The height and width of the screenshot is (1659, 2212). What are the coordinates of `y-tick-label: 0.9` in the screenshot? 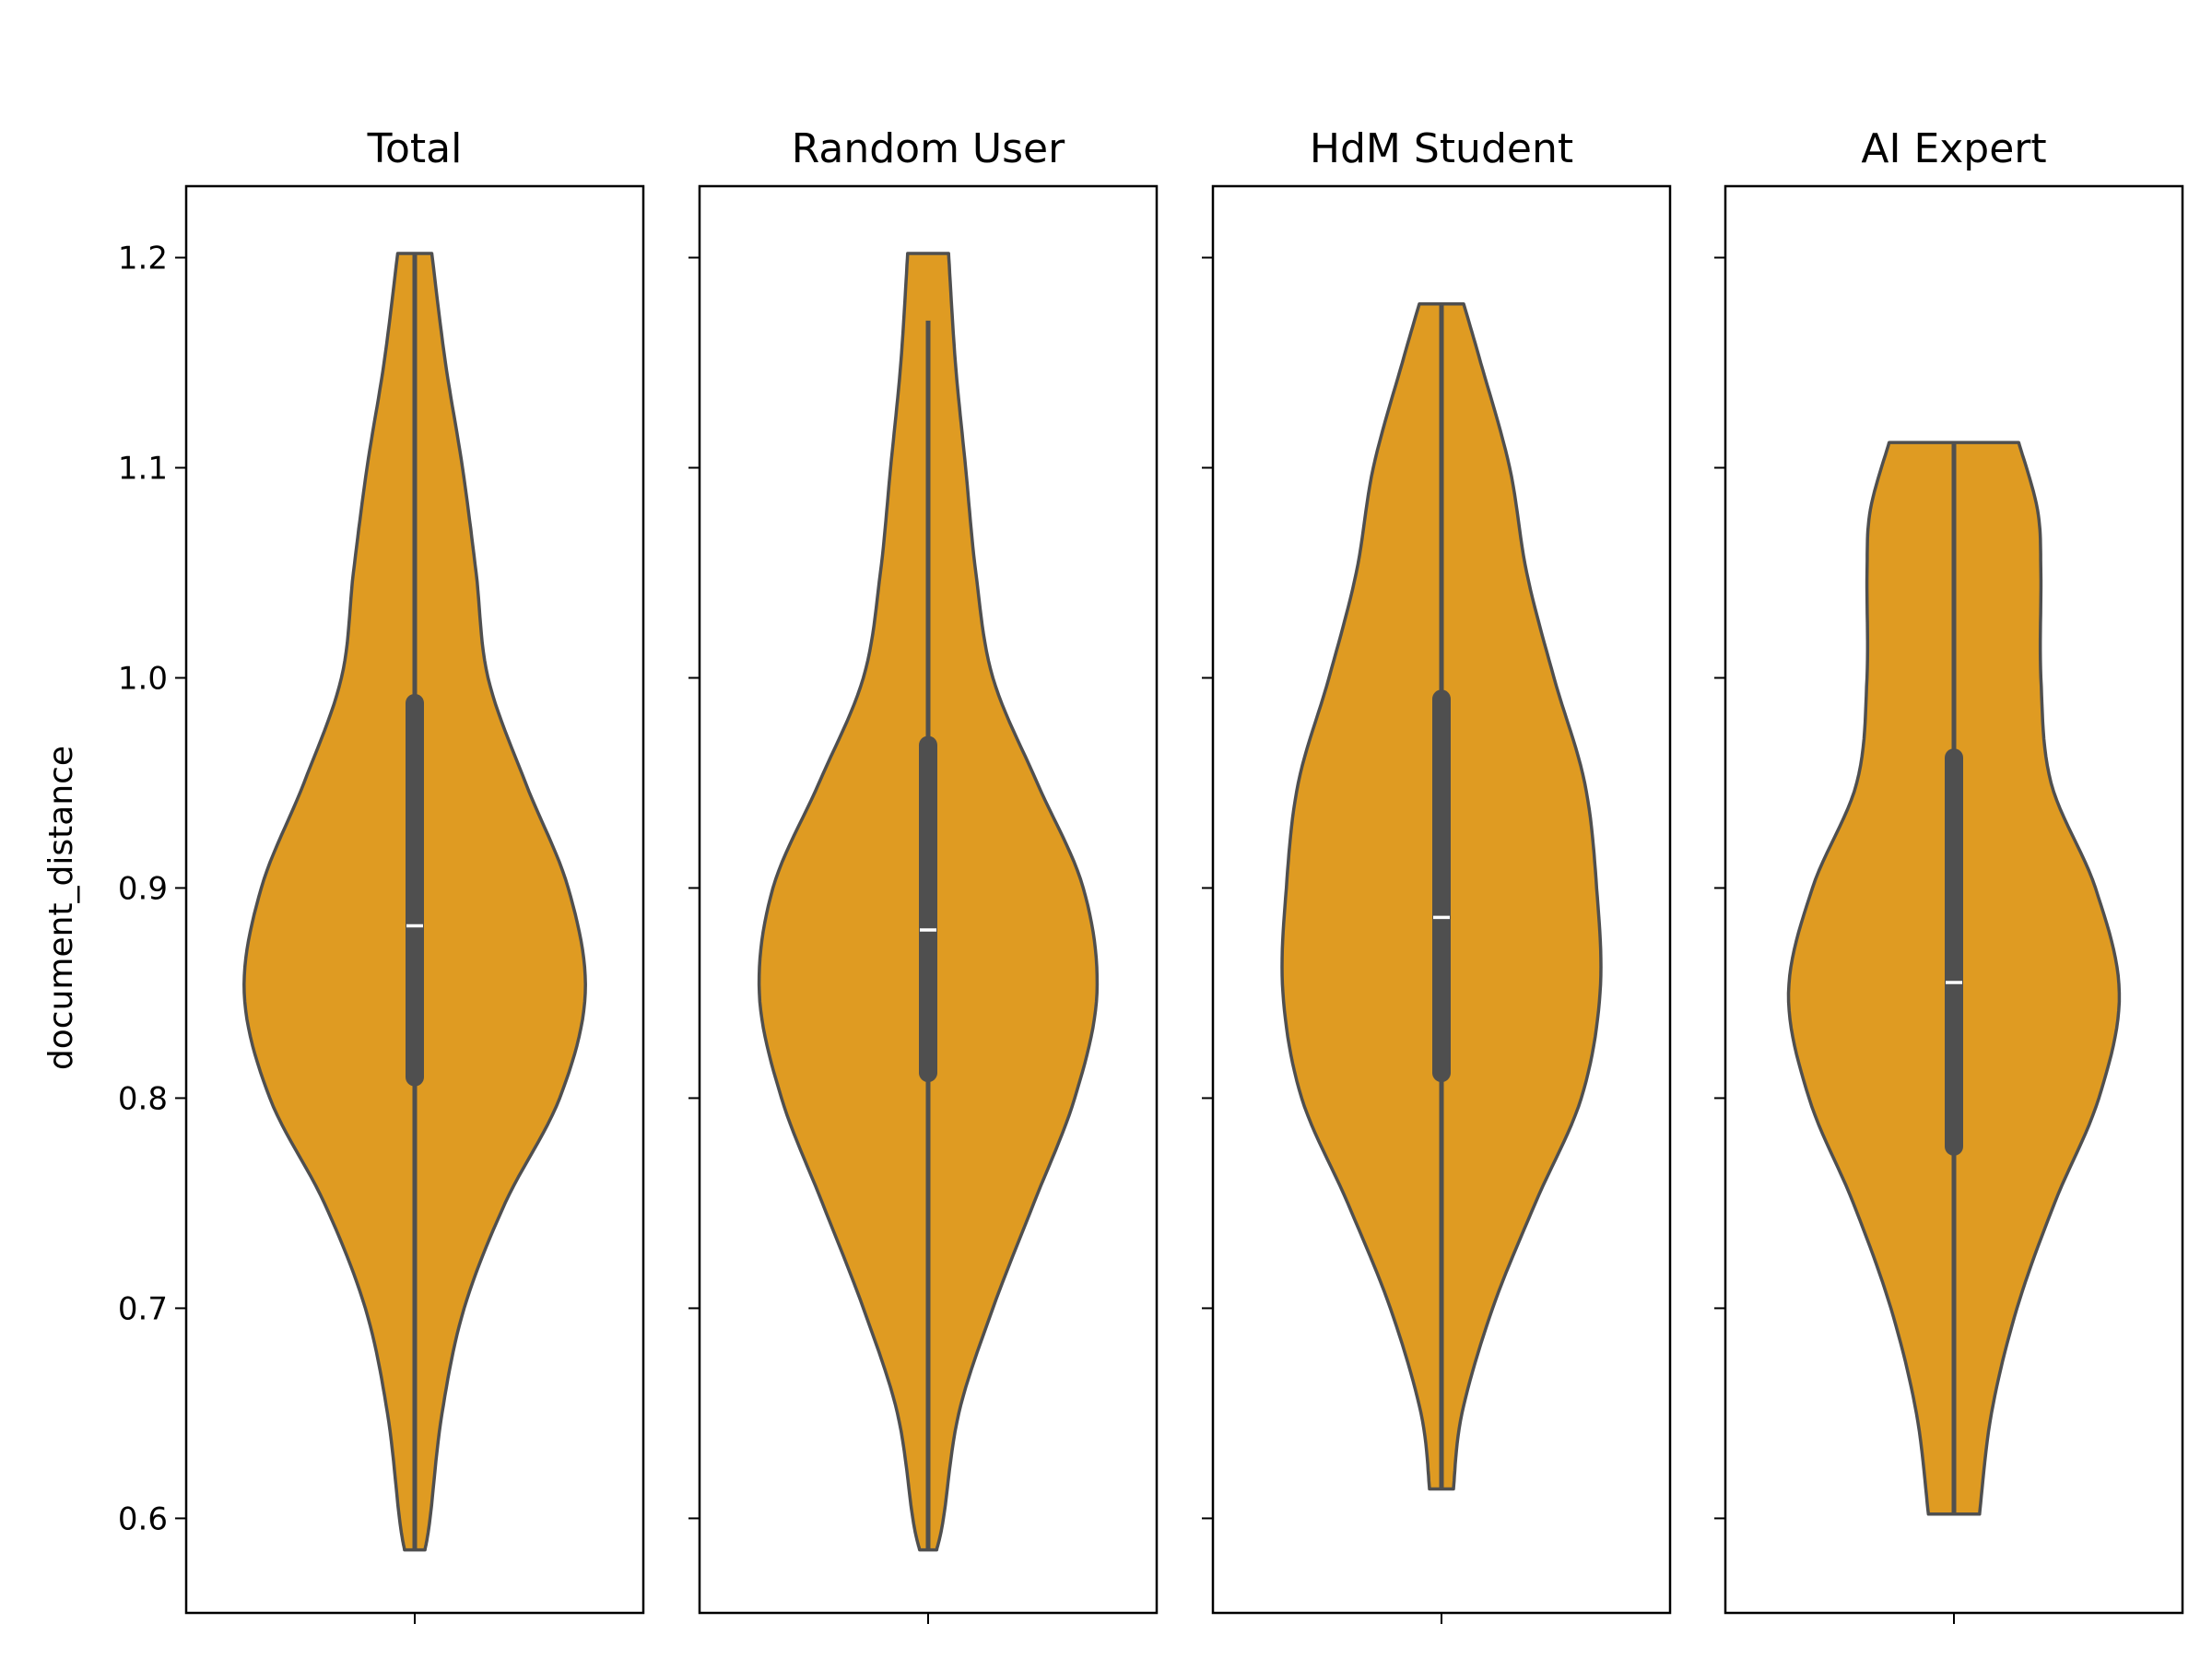 It's located at (143, 888).